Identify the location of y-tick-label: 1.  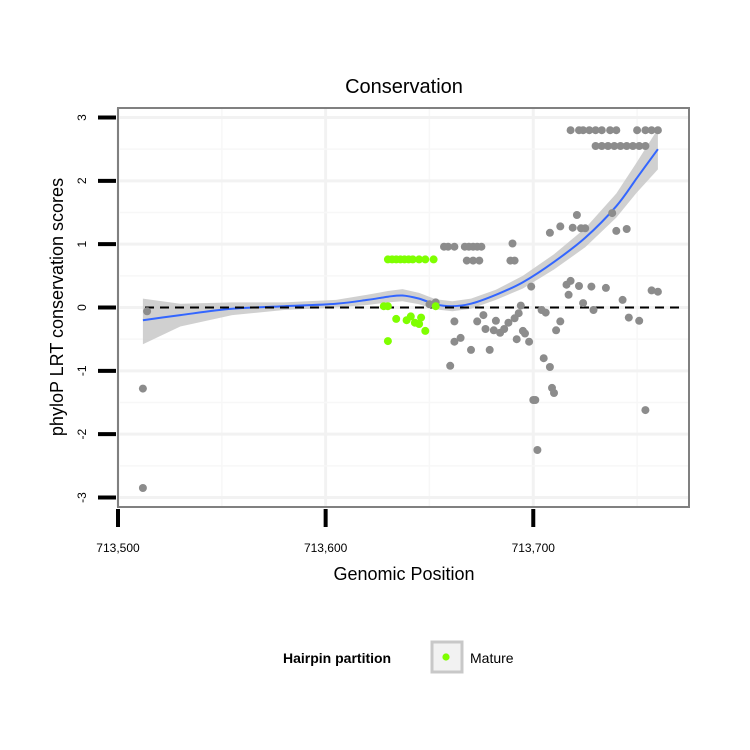
(82, 244).